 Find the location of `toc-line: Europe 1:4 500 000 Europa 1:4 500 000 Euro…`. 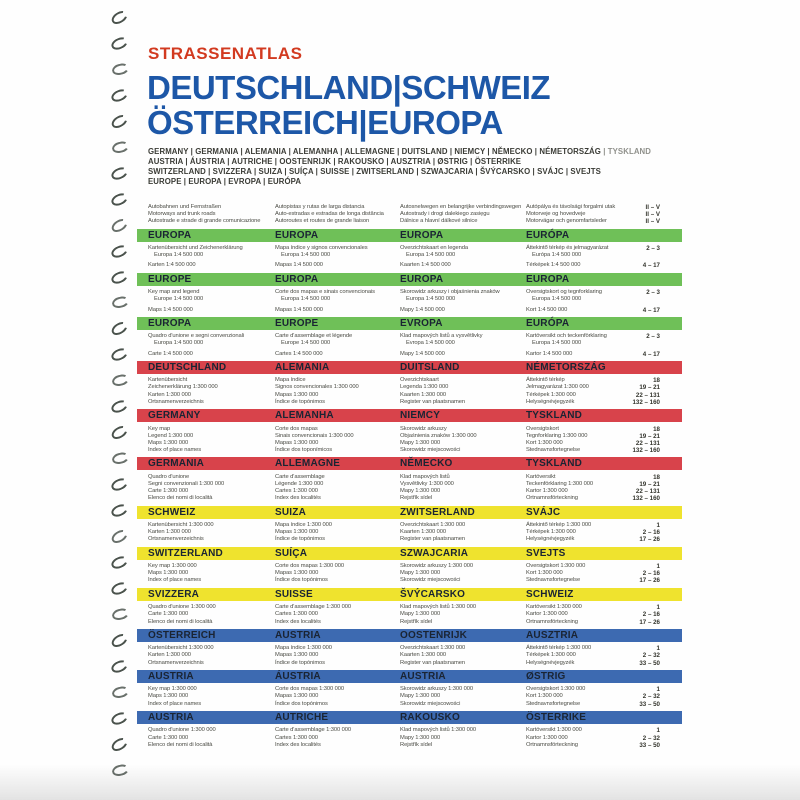

toc-line: Europe 1:4 500 000 Europa 1:4 500 000 Euro… is located at coordinates (409, 299).